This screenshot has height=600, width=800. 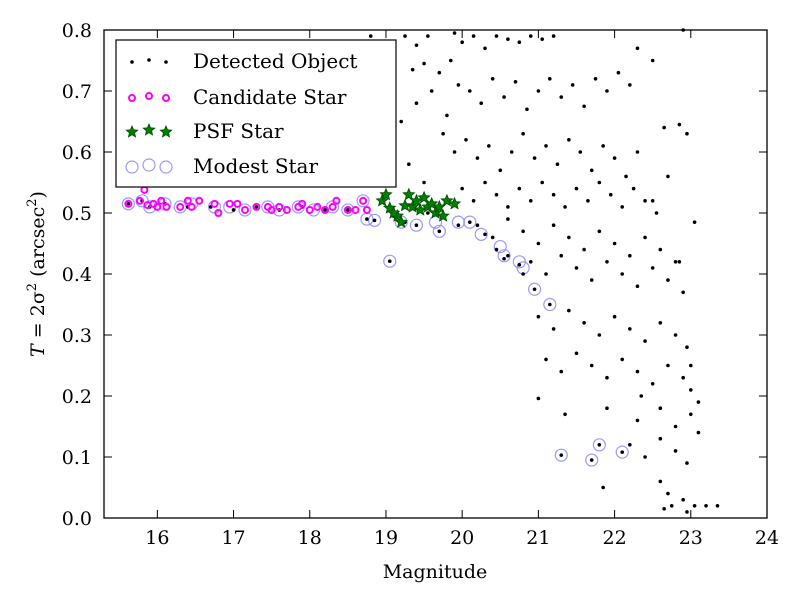 I want to click on y-tick-label: 0.0, so click(x=77, y=519).